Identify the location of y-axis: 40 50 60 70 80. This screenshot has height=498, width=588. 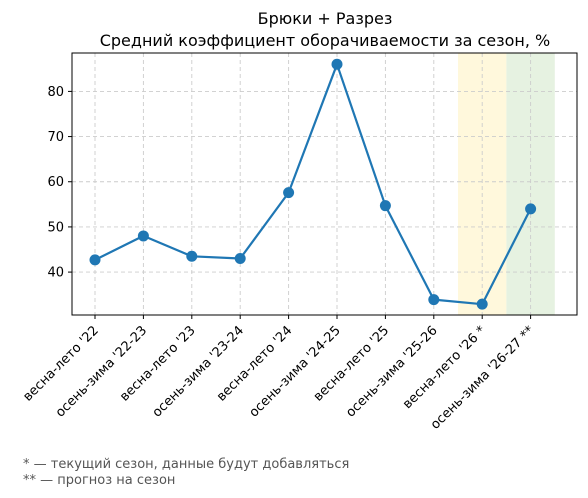
(59, 183).